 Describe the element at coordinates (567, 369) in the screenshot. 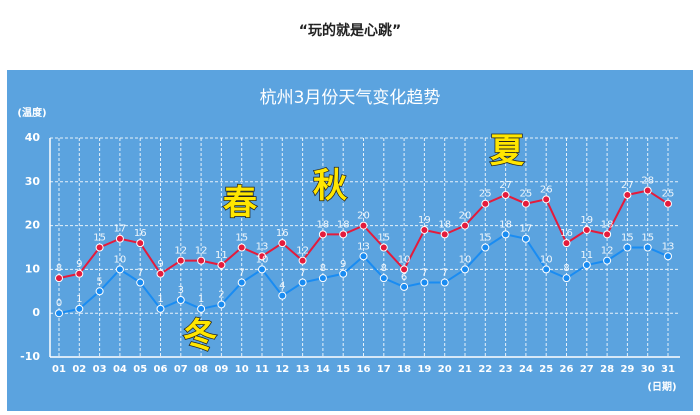

I see `x-tick-label: 26` at that location.